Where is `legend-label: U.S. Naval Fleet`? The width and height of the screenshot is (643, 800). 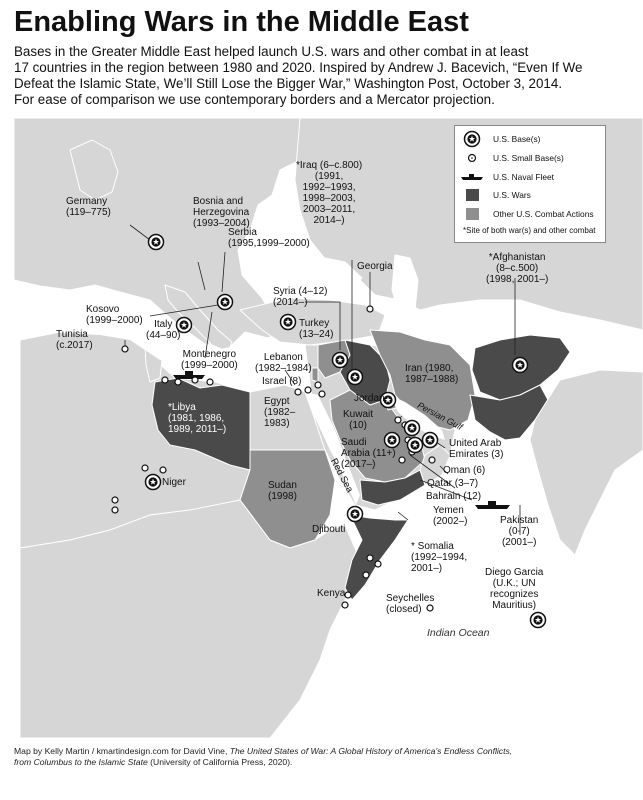 legend-label: U.S. Naval Fleet is located at coordinates (523, 177).